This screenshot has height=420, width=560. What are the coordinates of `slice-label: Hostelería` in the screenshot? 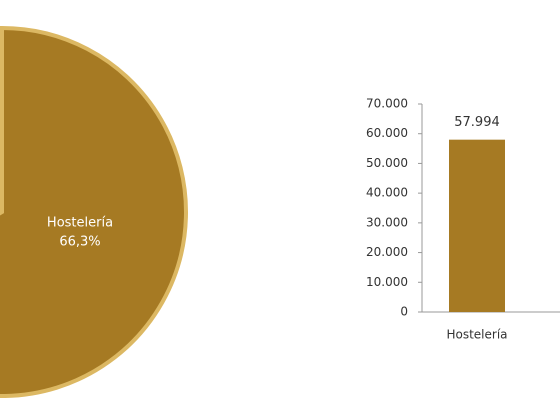 It's located at (80, 223).